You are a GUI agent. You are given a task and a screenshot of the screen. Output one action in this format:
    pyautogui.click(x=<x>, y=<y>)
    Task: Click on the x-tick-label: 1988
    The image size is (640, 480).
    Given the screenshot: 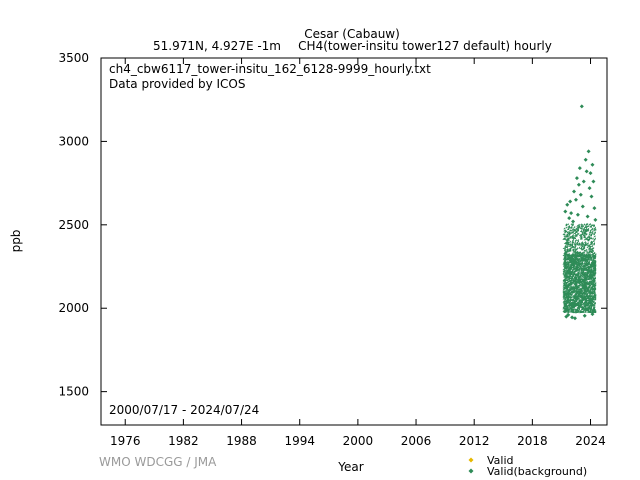 What is the action you would take?
    pyautogui.click(x=241, y=441)
    